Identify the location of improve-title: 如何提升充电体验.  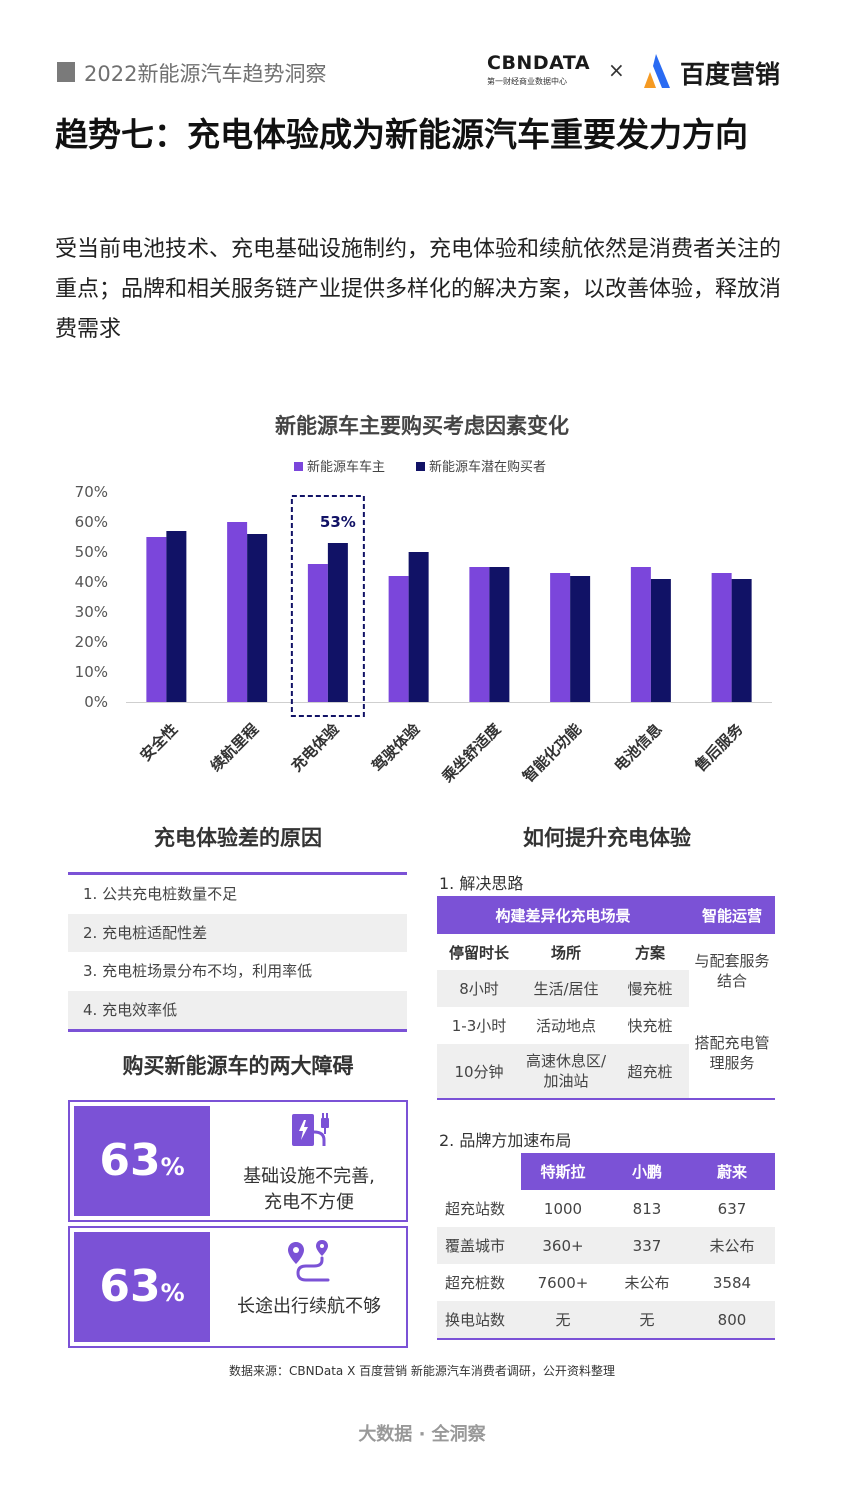
(607, 838).